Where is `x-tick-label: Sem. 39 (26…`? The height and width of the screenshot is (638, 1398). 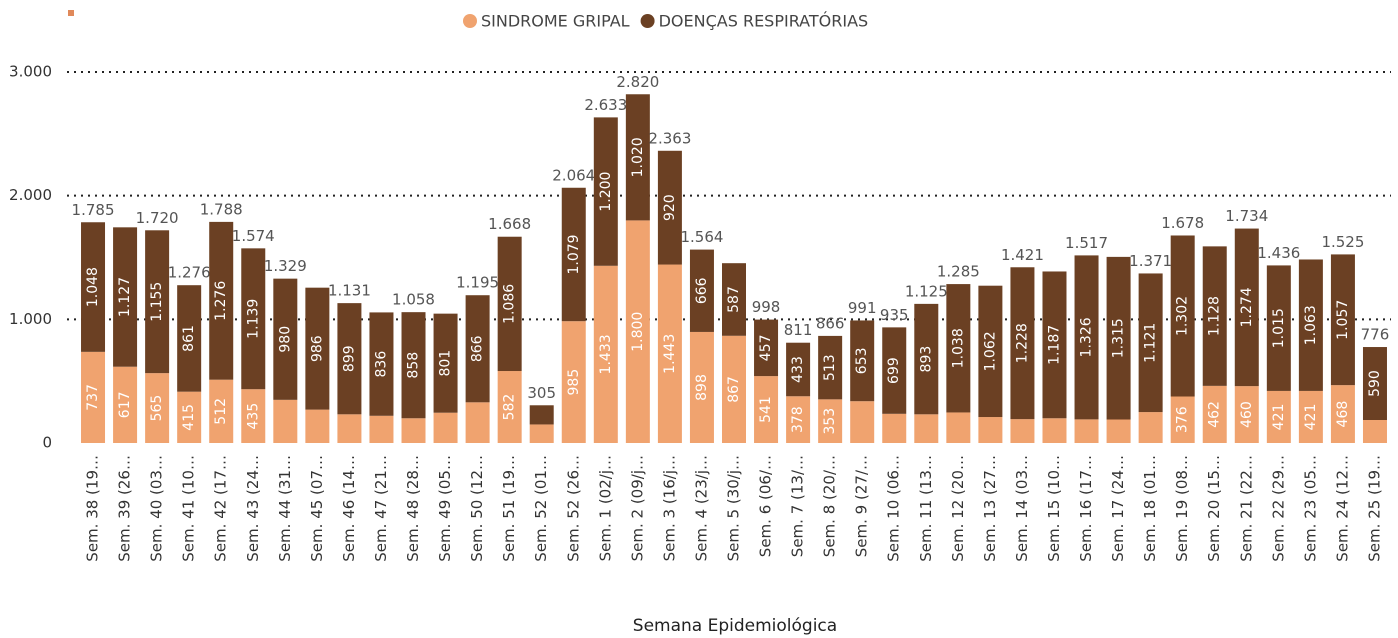 x-tick-label: Sem. 39 (26… is located at coordinates (125, 508).